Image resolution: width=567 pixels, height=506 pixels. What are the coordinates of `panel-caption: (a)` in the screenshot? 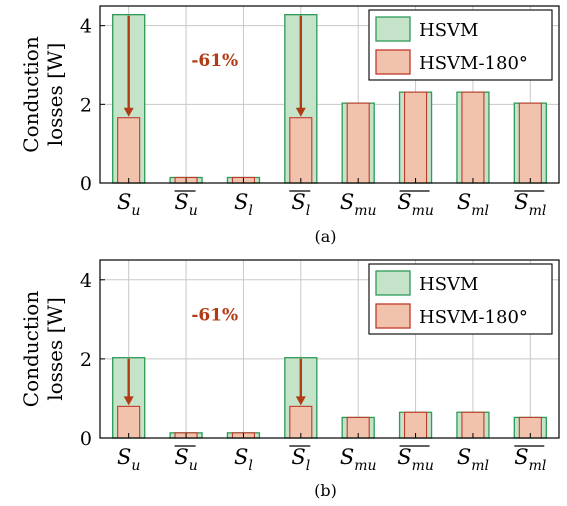 It's located at (325, 236).